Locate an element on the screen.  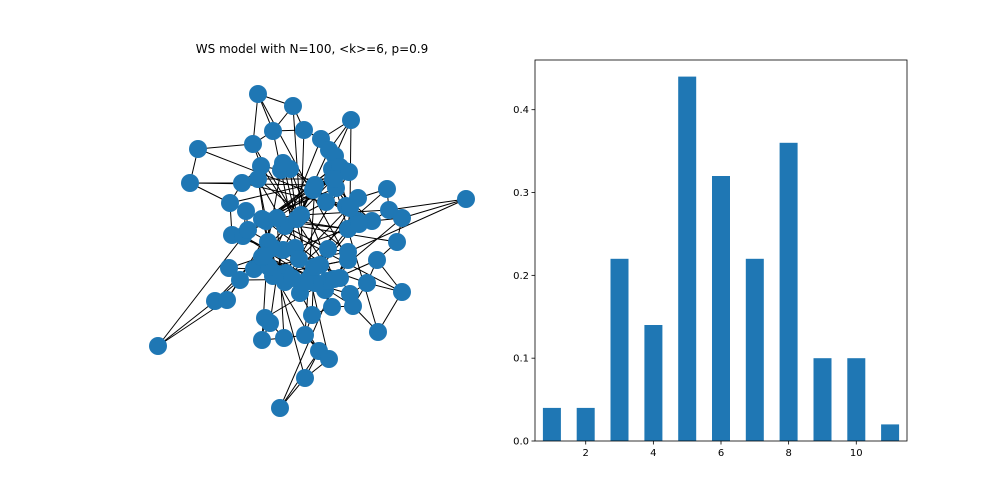
x-axis: 2 4 6 8 10 is located at coordinates (723, 450).